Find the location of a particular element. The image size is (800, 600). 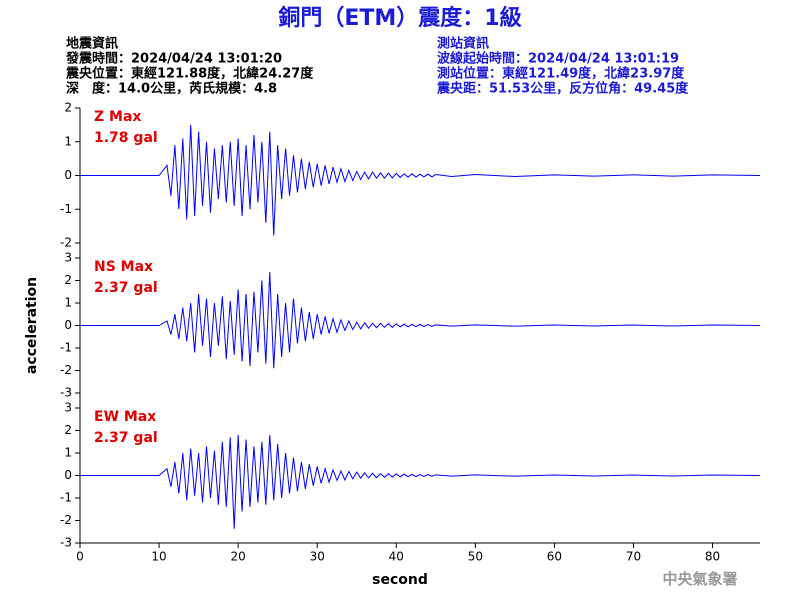

max-label: Z Max is located at coordinates (117, 117).